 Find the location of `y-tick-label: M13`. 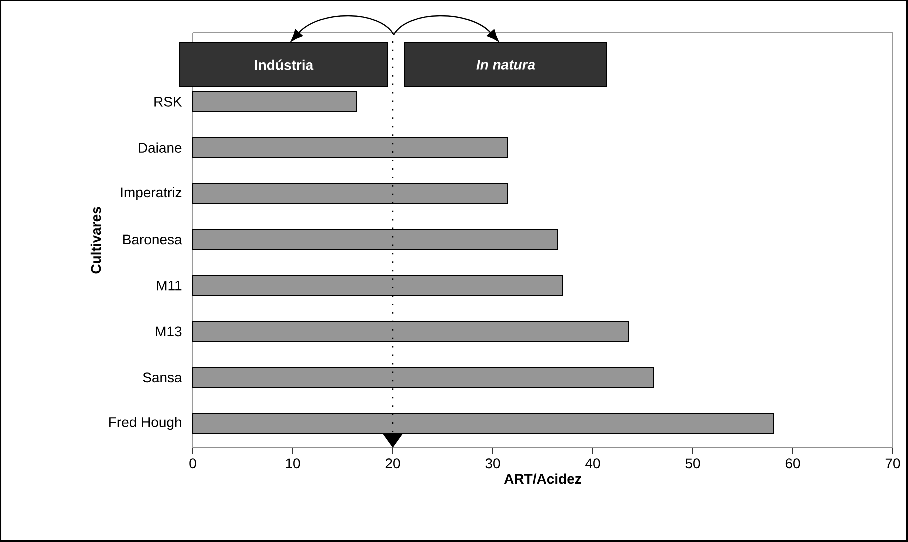

y-tick-label: M13 is located at coordinates (169, 331).